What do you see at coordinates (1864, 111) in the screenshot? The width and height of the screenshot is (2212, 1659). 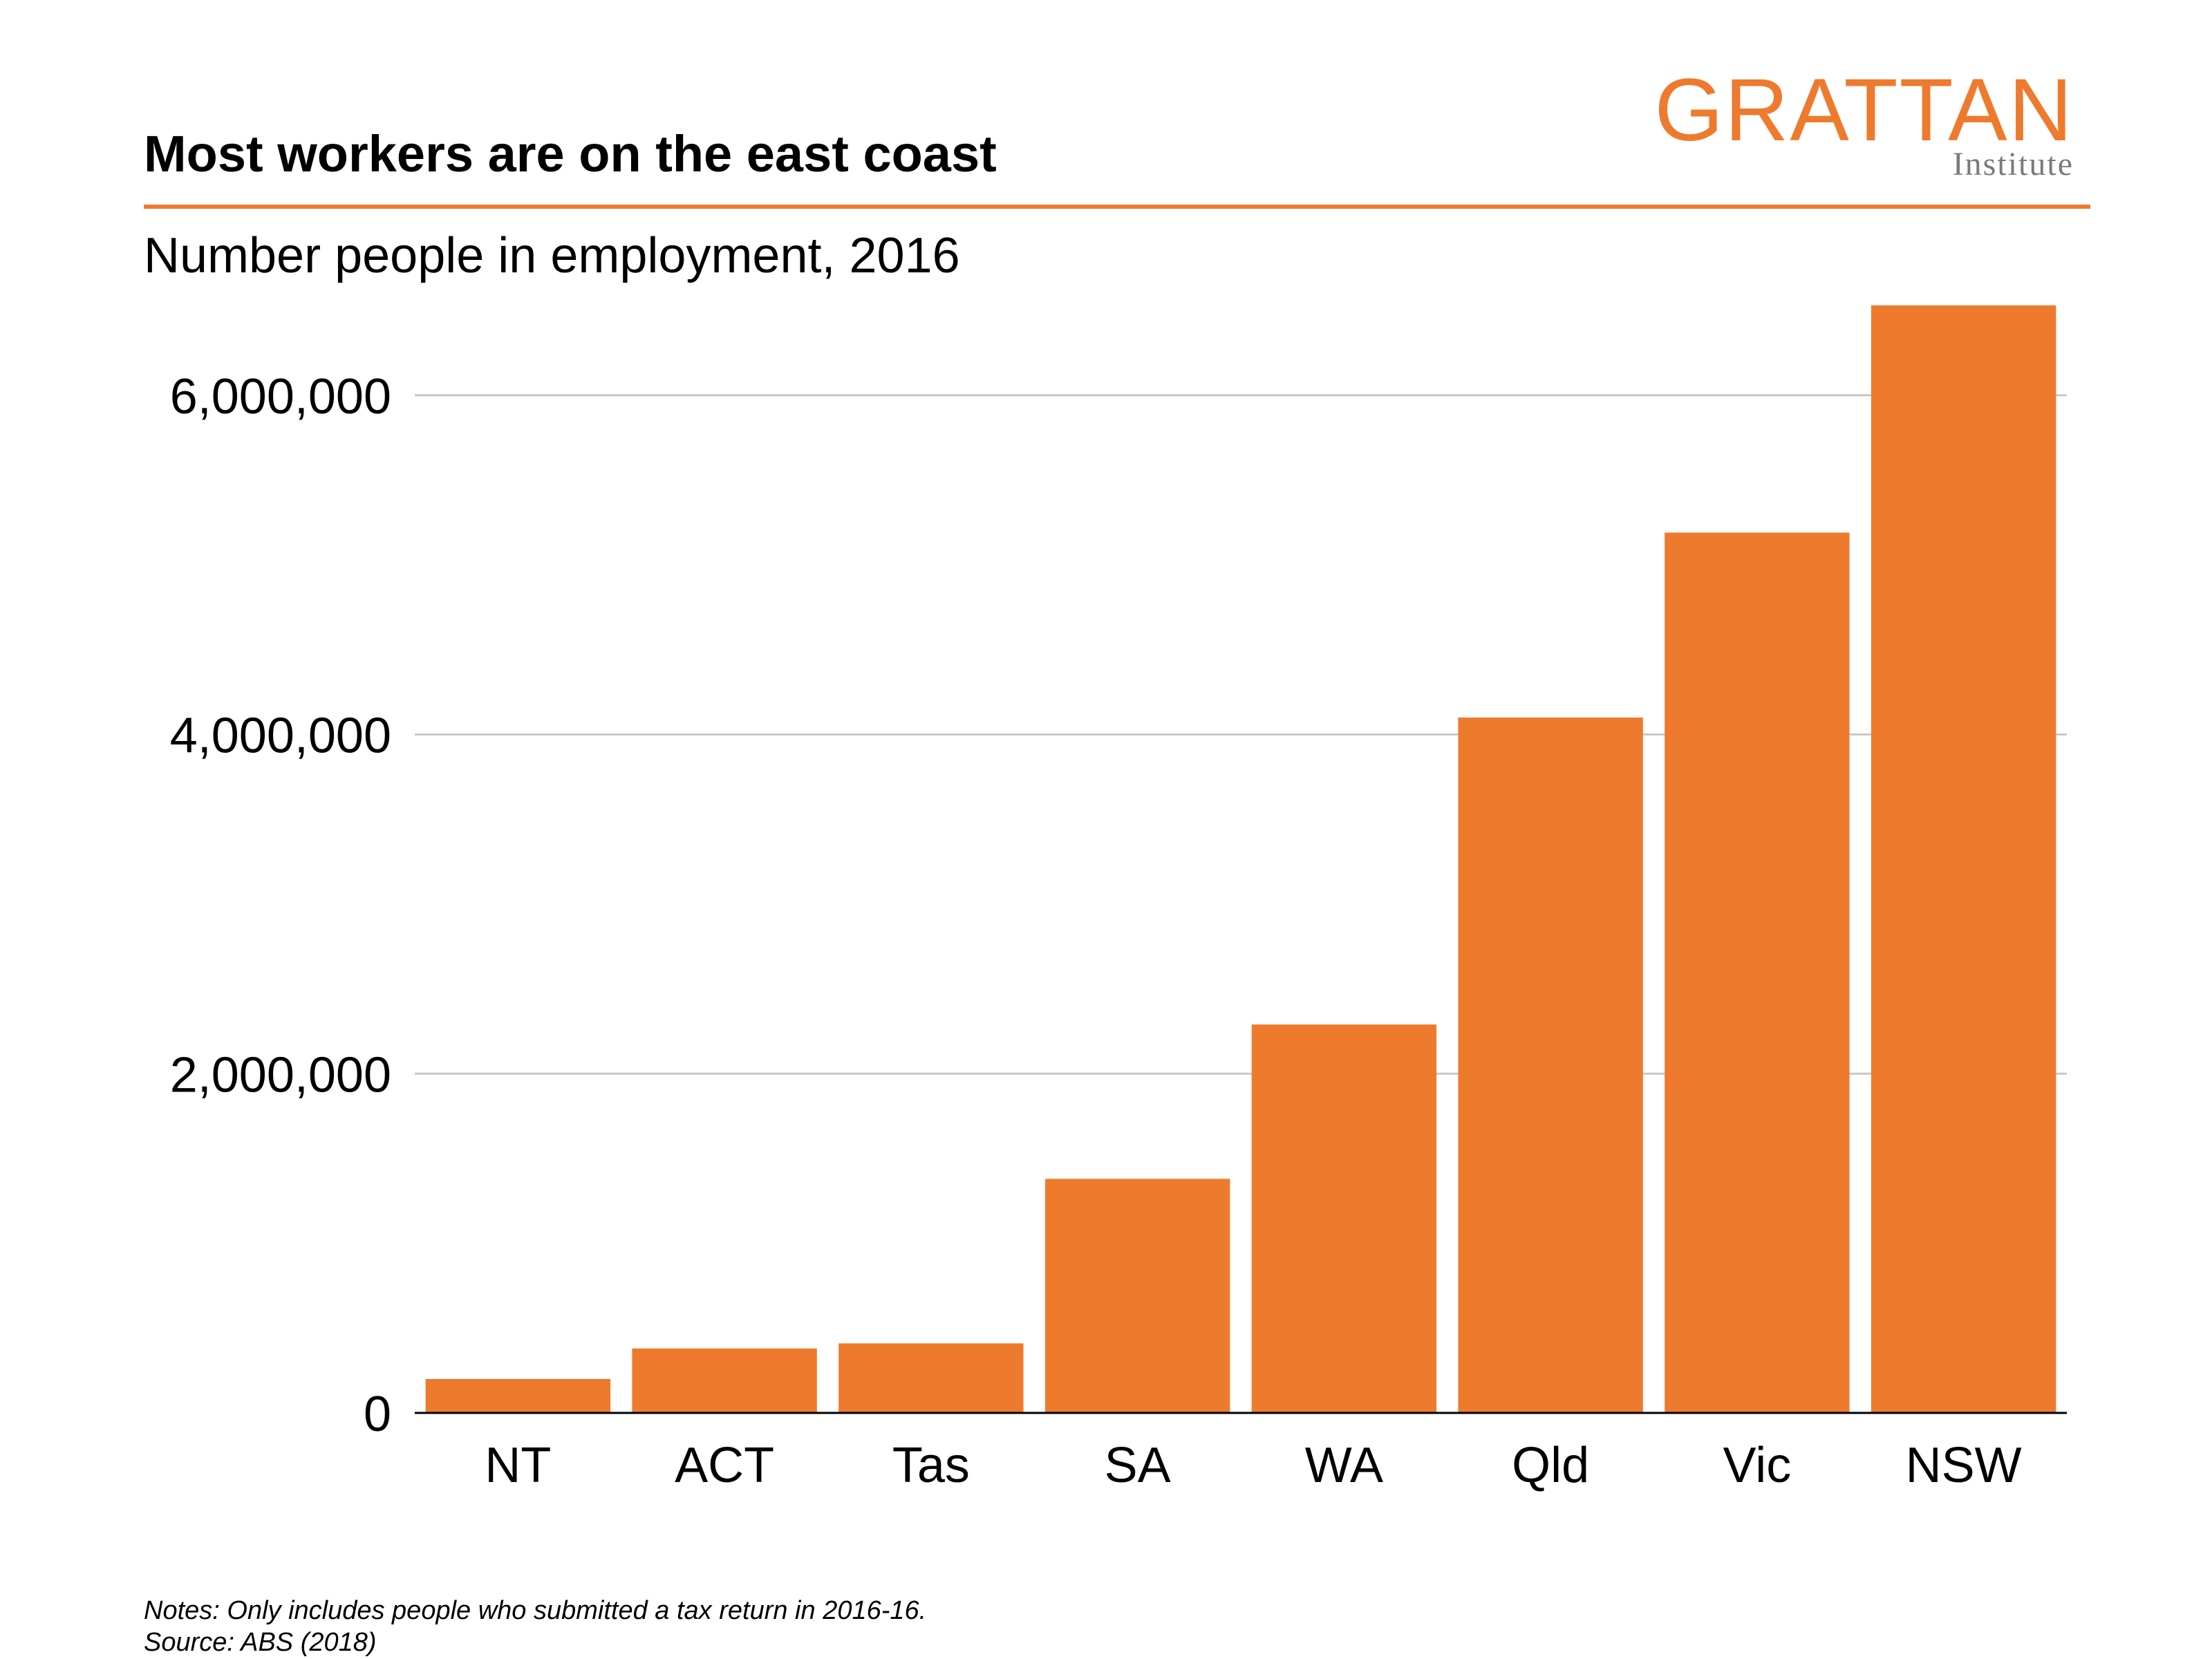 I see `logo-wordmark: GRATTAN` at bounding box center [1864, 111].